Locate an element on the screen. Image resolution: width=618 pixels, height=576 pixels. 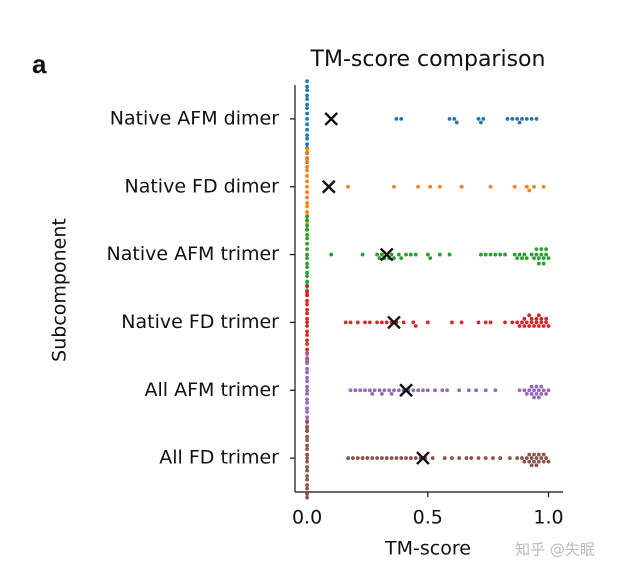
mean-marker is located at coordinates (328, 186).